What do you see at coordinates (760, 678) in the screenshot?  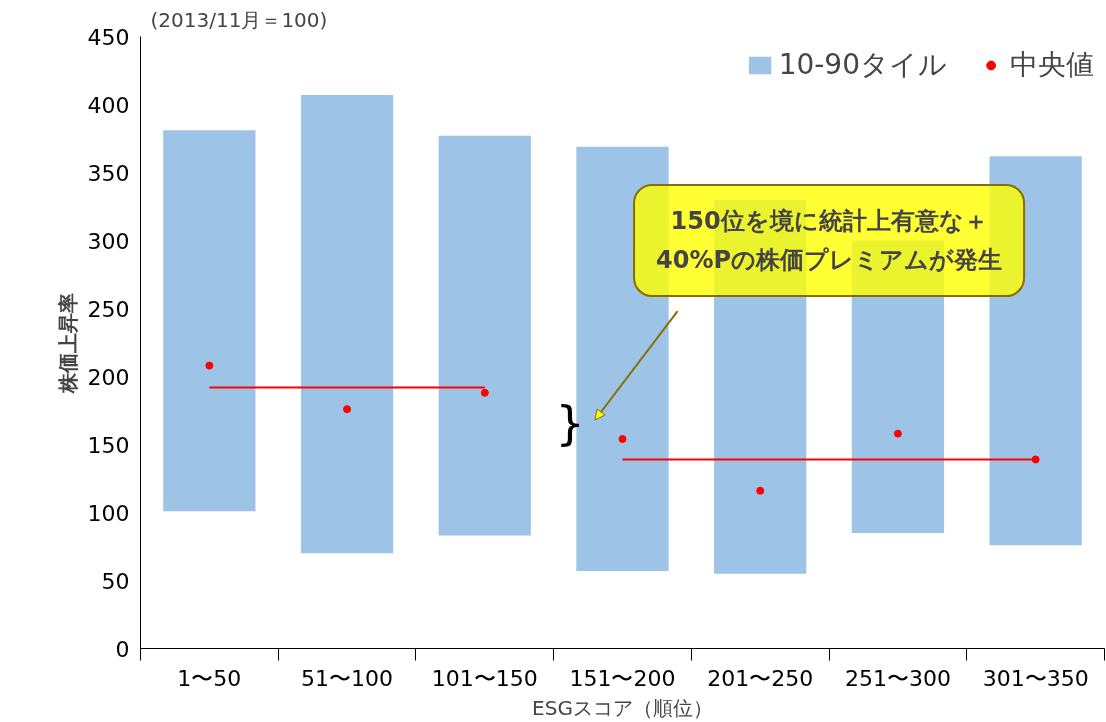 I see `x-tick-label: 201〜250` at bounding box center [760, 678].